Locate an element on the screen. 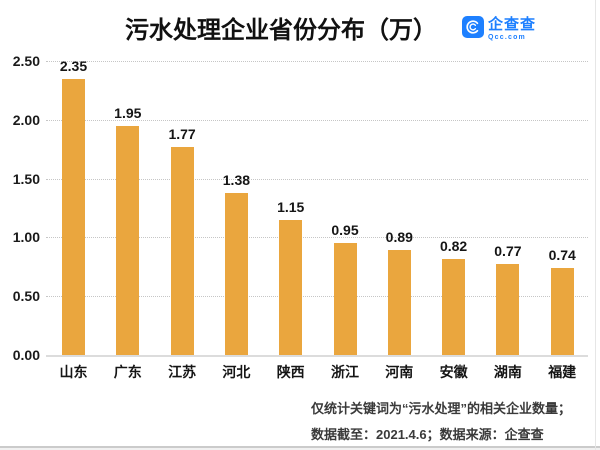  bar-value-label: 0.74 is located at coordinates (562, 254).